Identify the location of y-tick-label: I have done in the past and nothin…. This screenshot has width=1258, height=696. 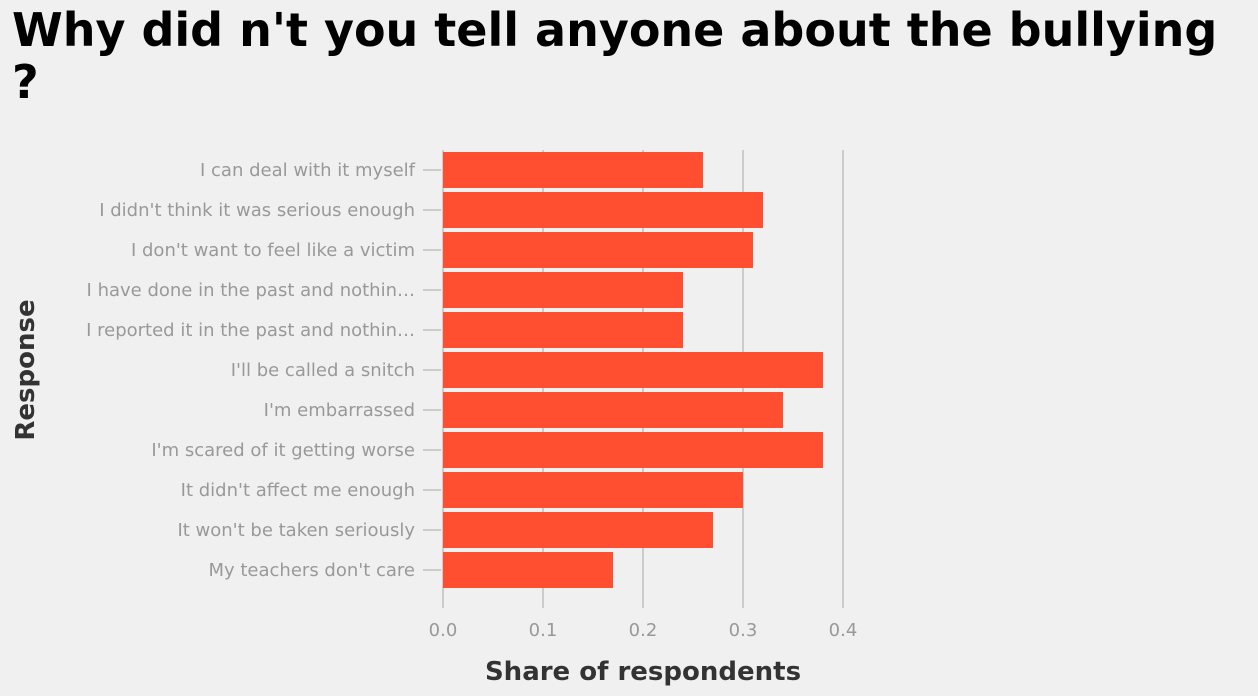
(251, 290).